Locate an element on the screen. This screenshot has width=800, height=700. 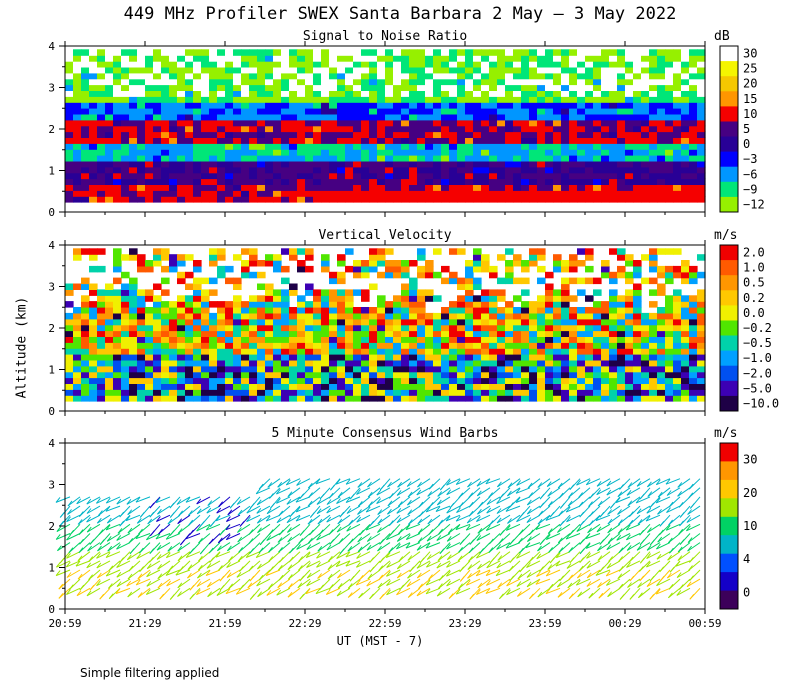
colorbar-swatch is located at coordinates (729, 298).